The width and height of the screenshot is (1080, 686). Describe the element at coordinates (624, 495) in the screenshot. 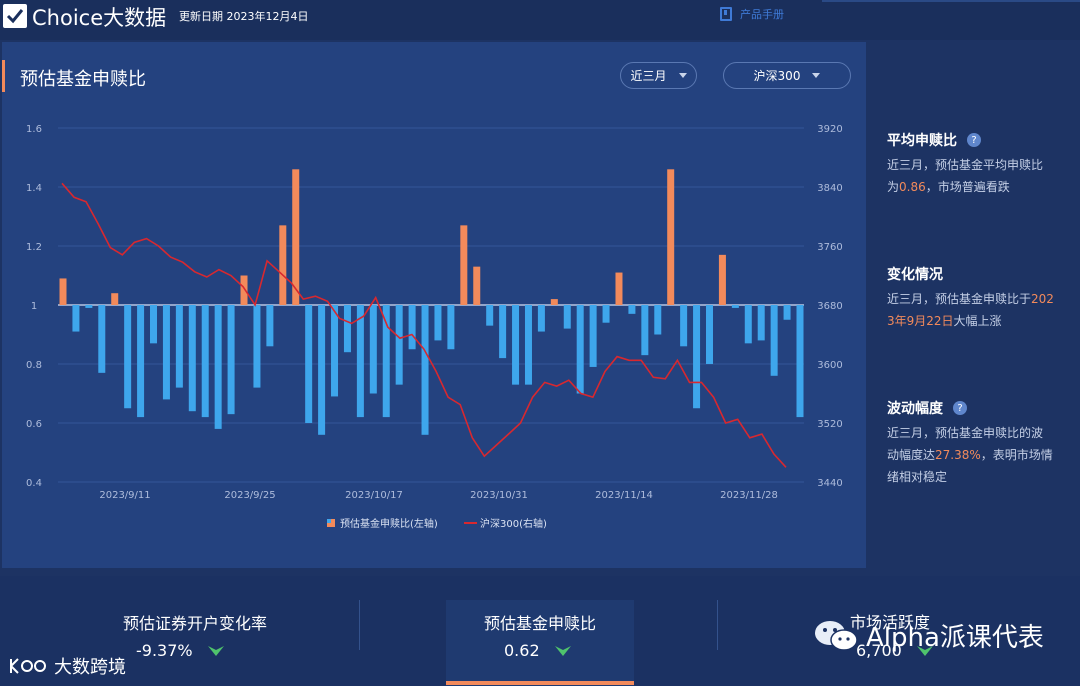

I see `x-tick-label: 2023/11/14` at that location.